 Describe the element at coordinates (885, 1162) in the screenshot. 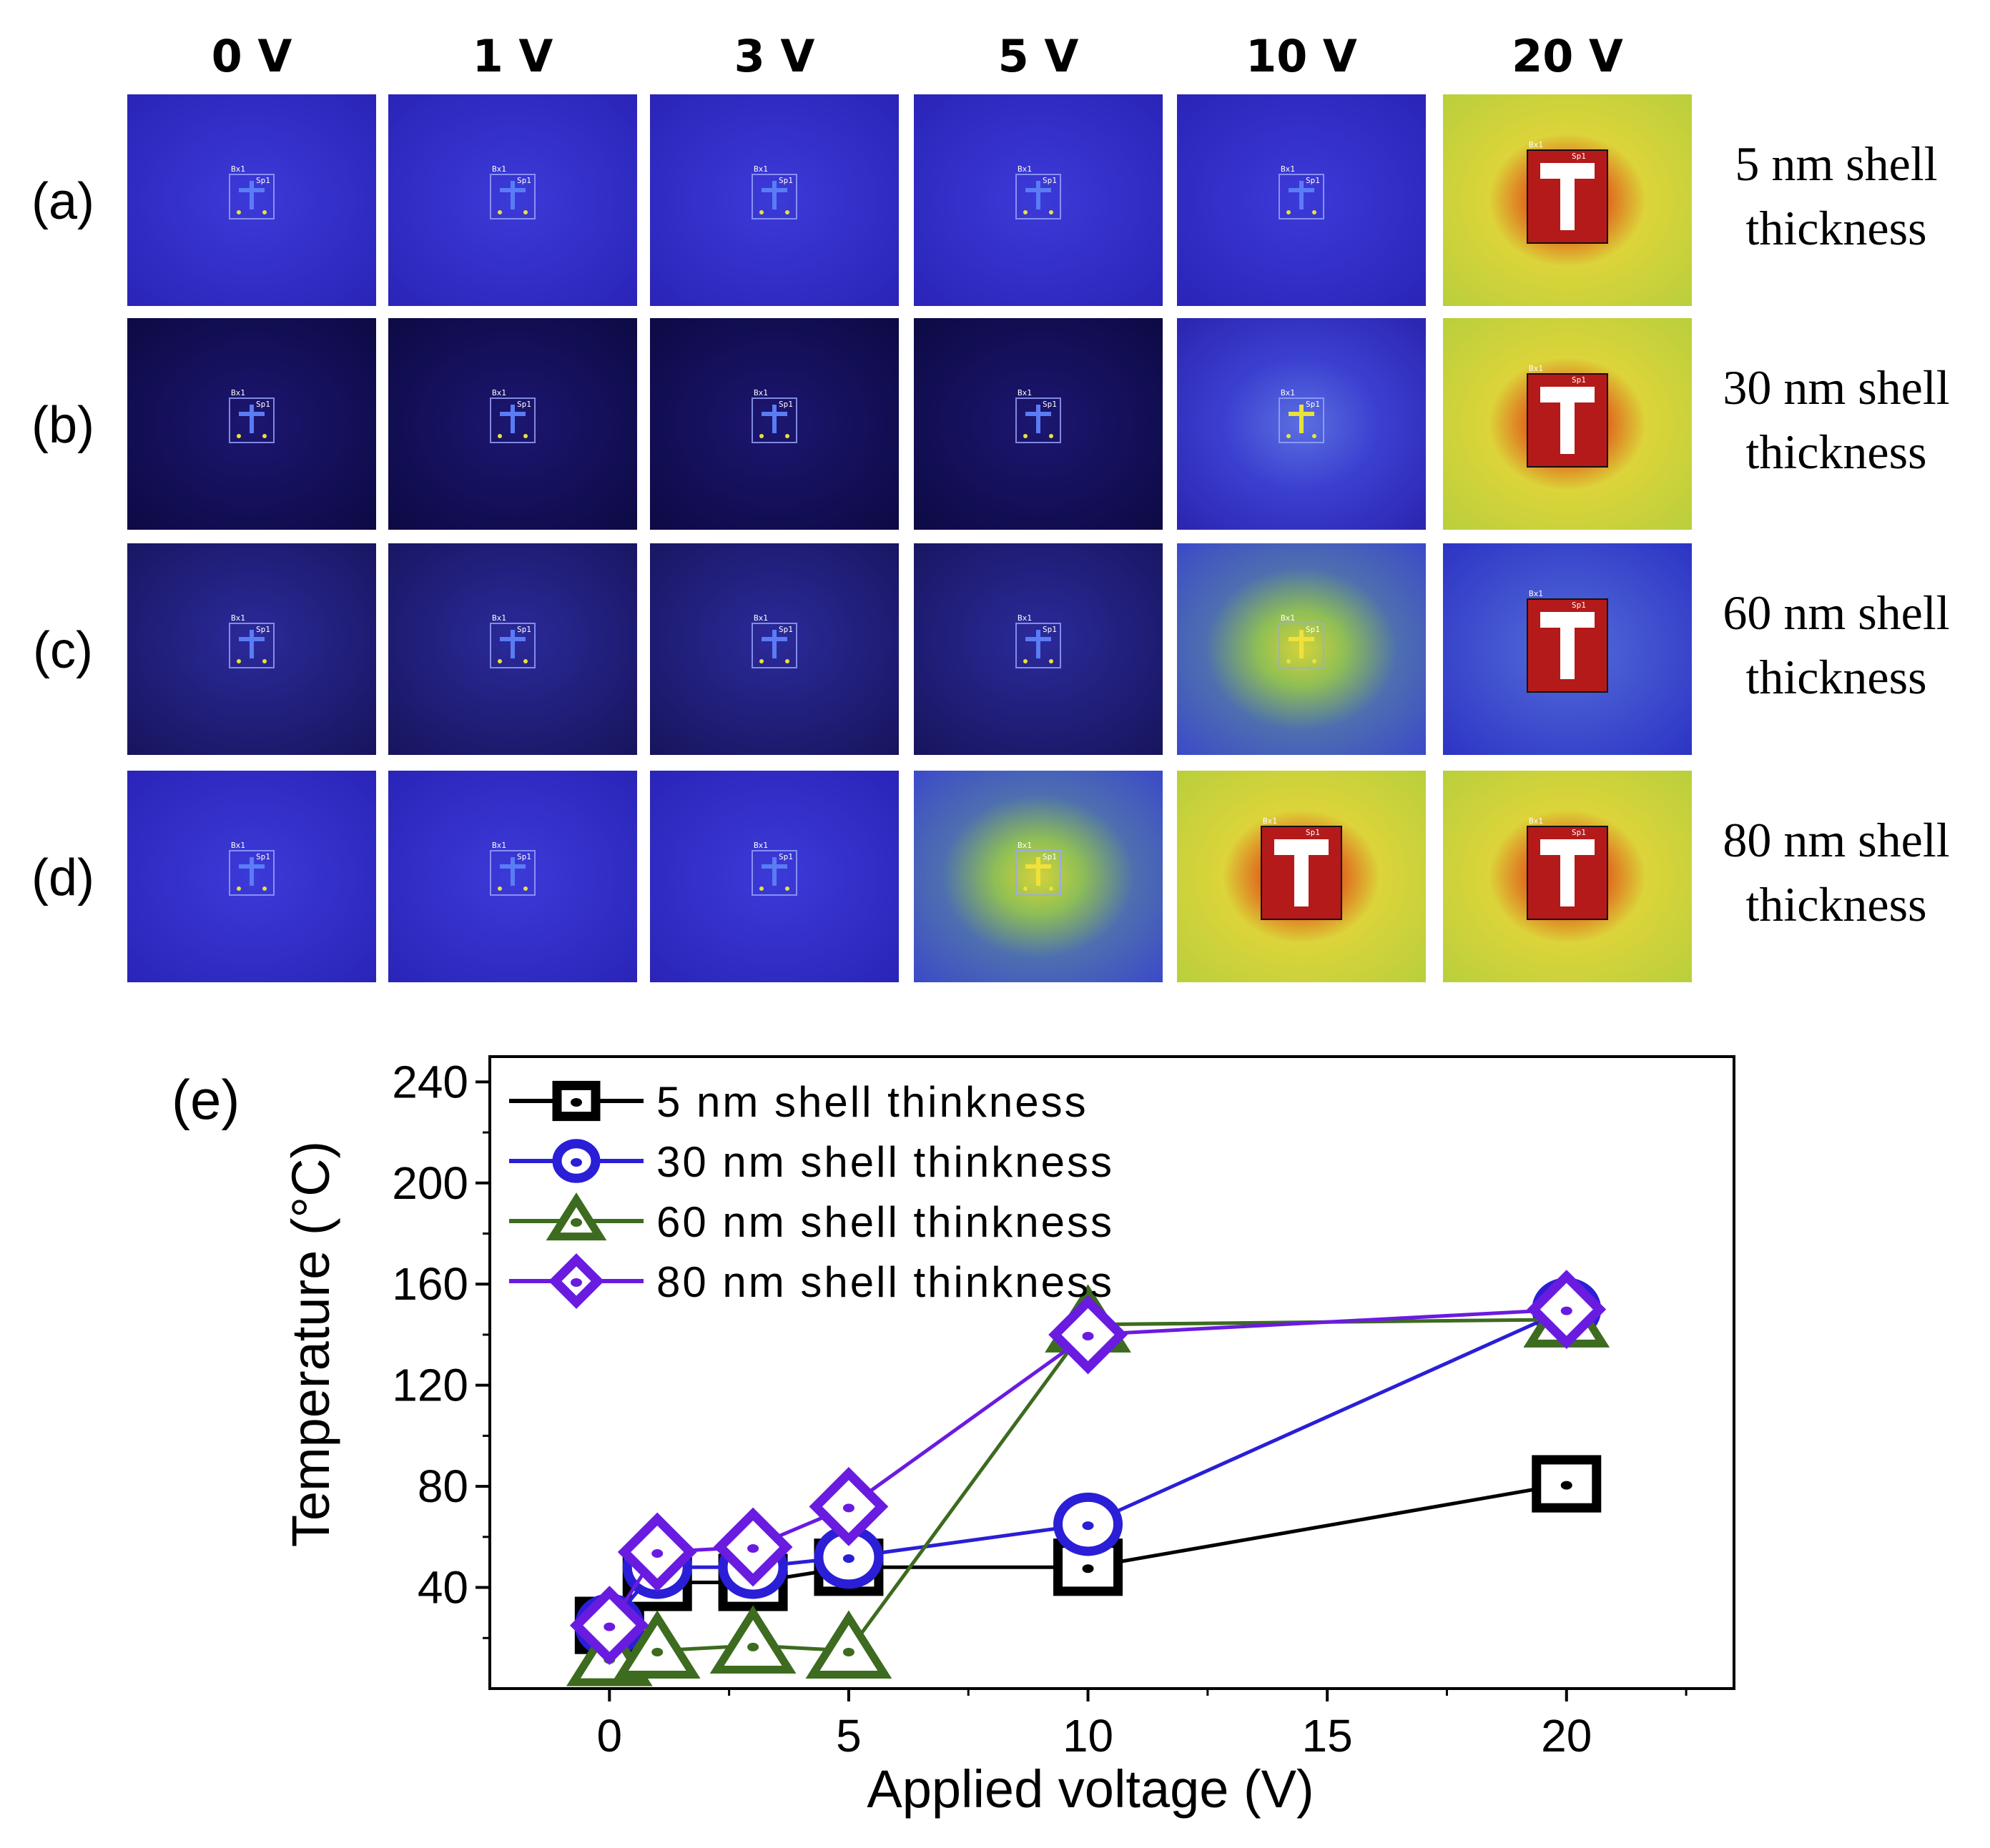

I see `legend-label: 30 nm shell thinkness` at that location.